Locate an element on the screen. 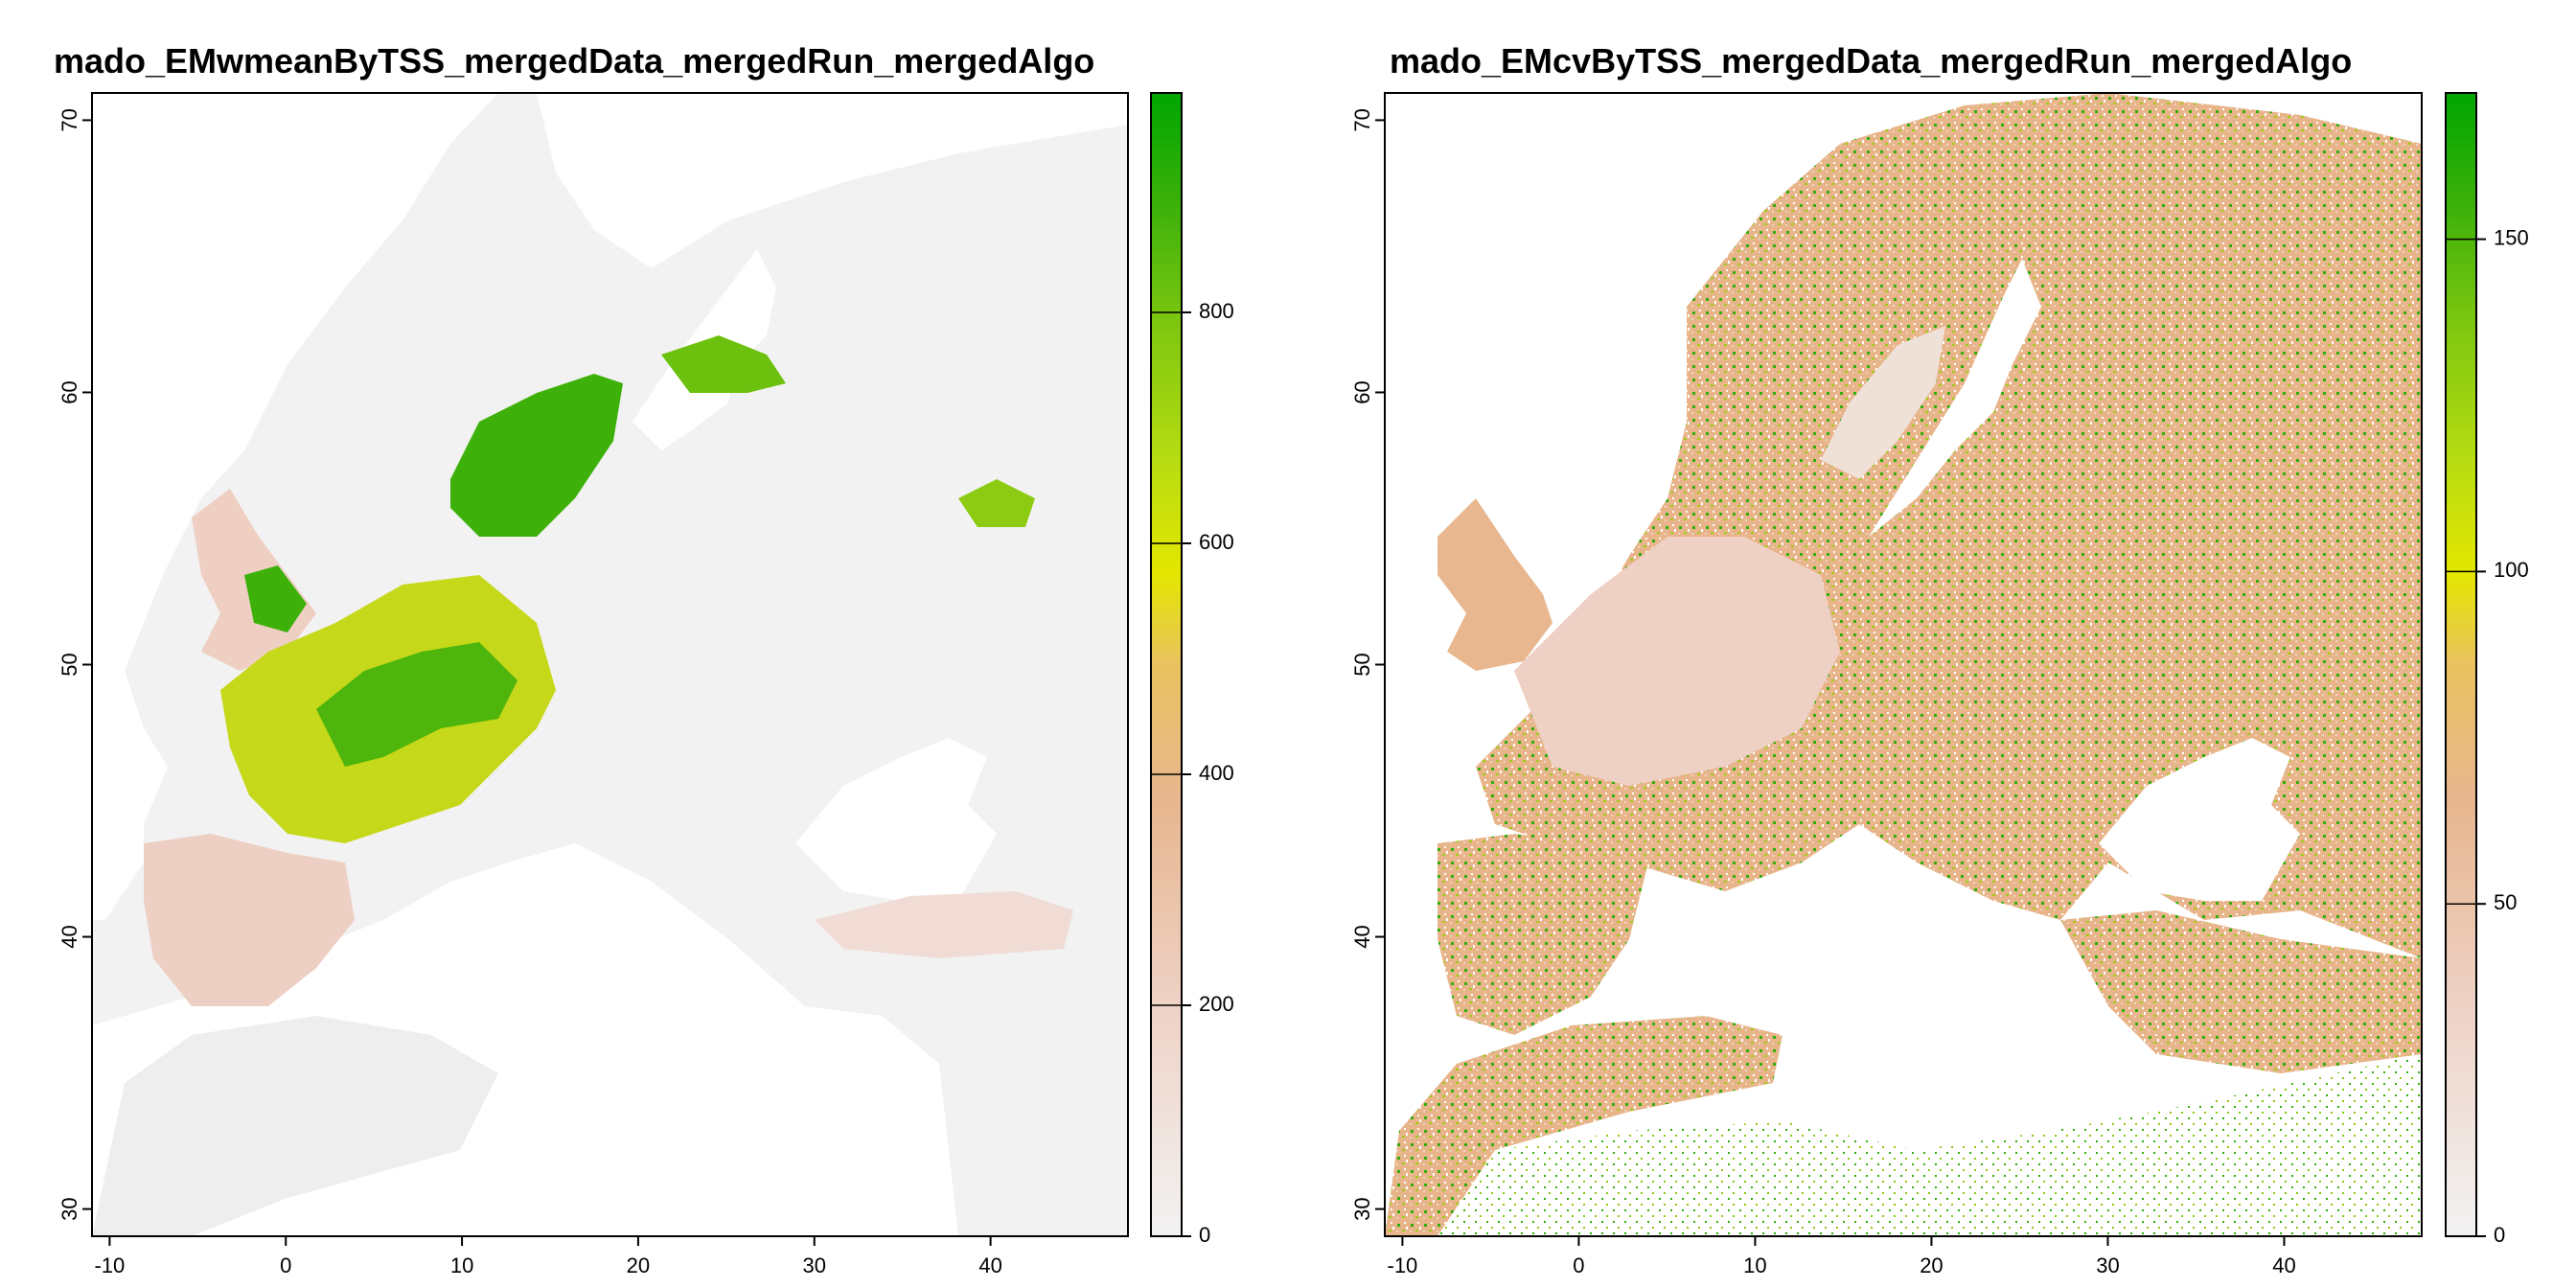 This screenshot has width=2576, height=1288. sea-atlantic-left is located at coordinates (295, 506).